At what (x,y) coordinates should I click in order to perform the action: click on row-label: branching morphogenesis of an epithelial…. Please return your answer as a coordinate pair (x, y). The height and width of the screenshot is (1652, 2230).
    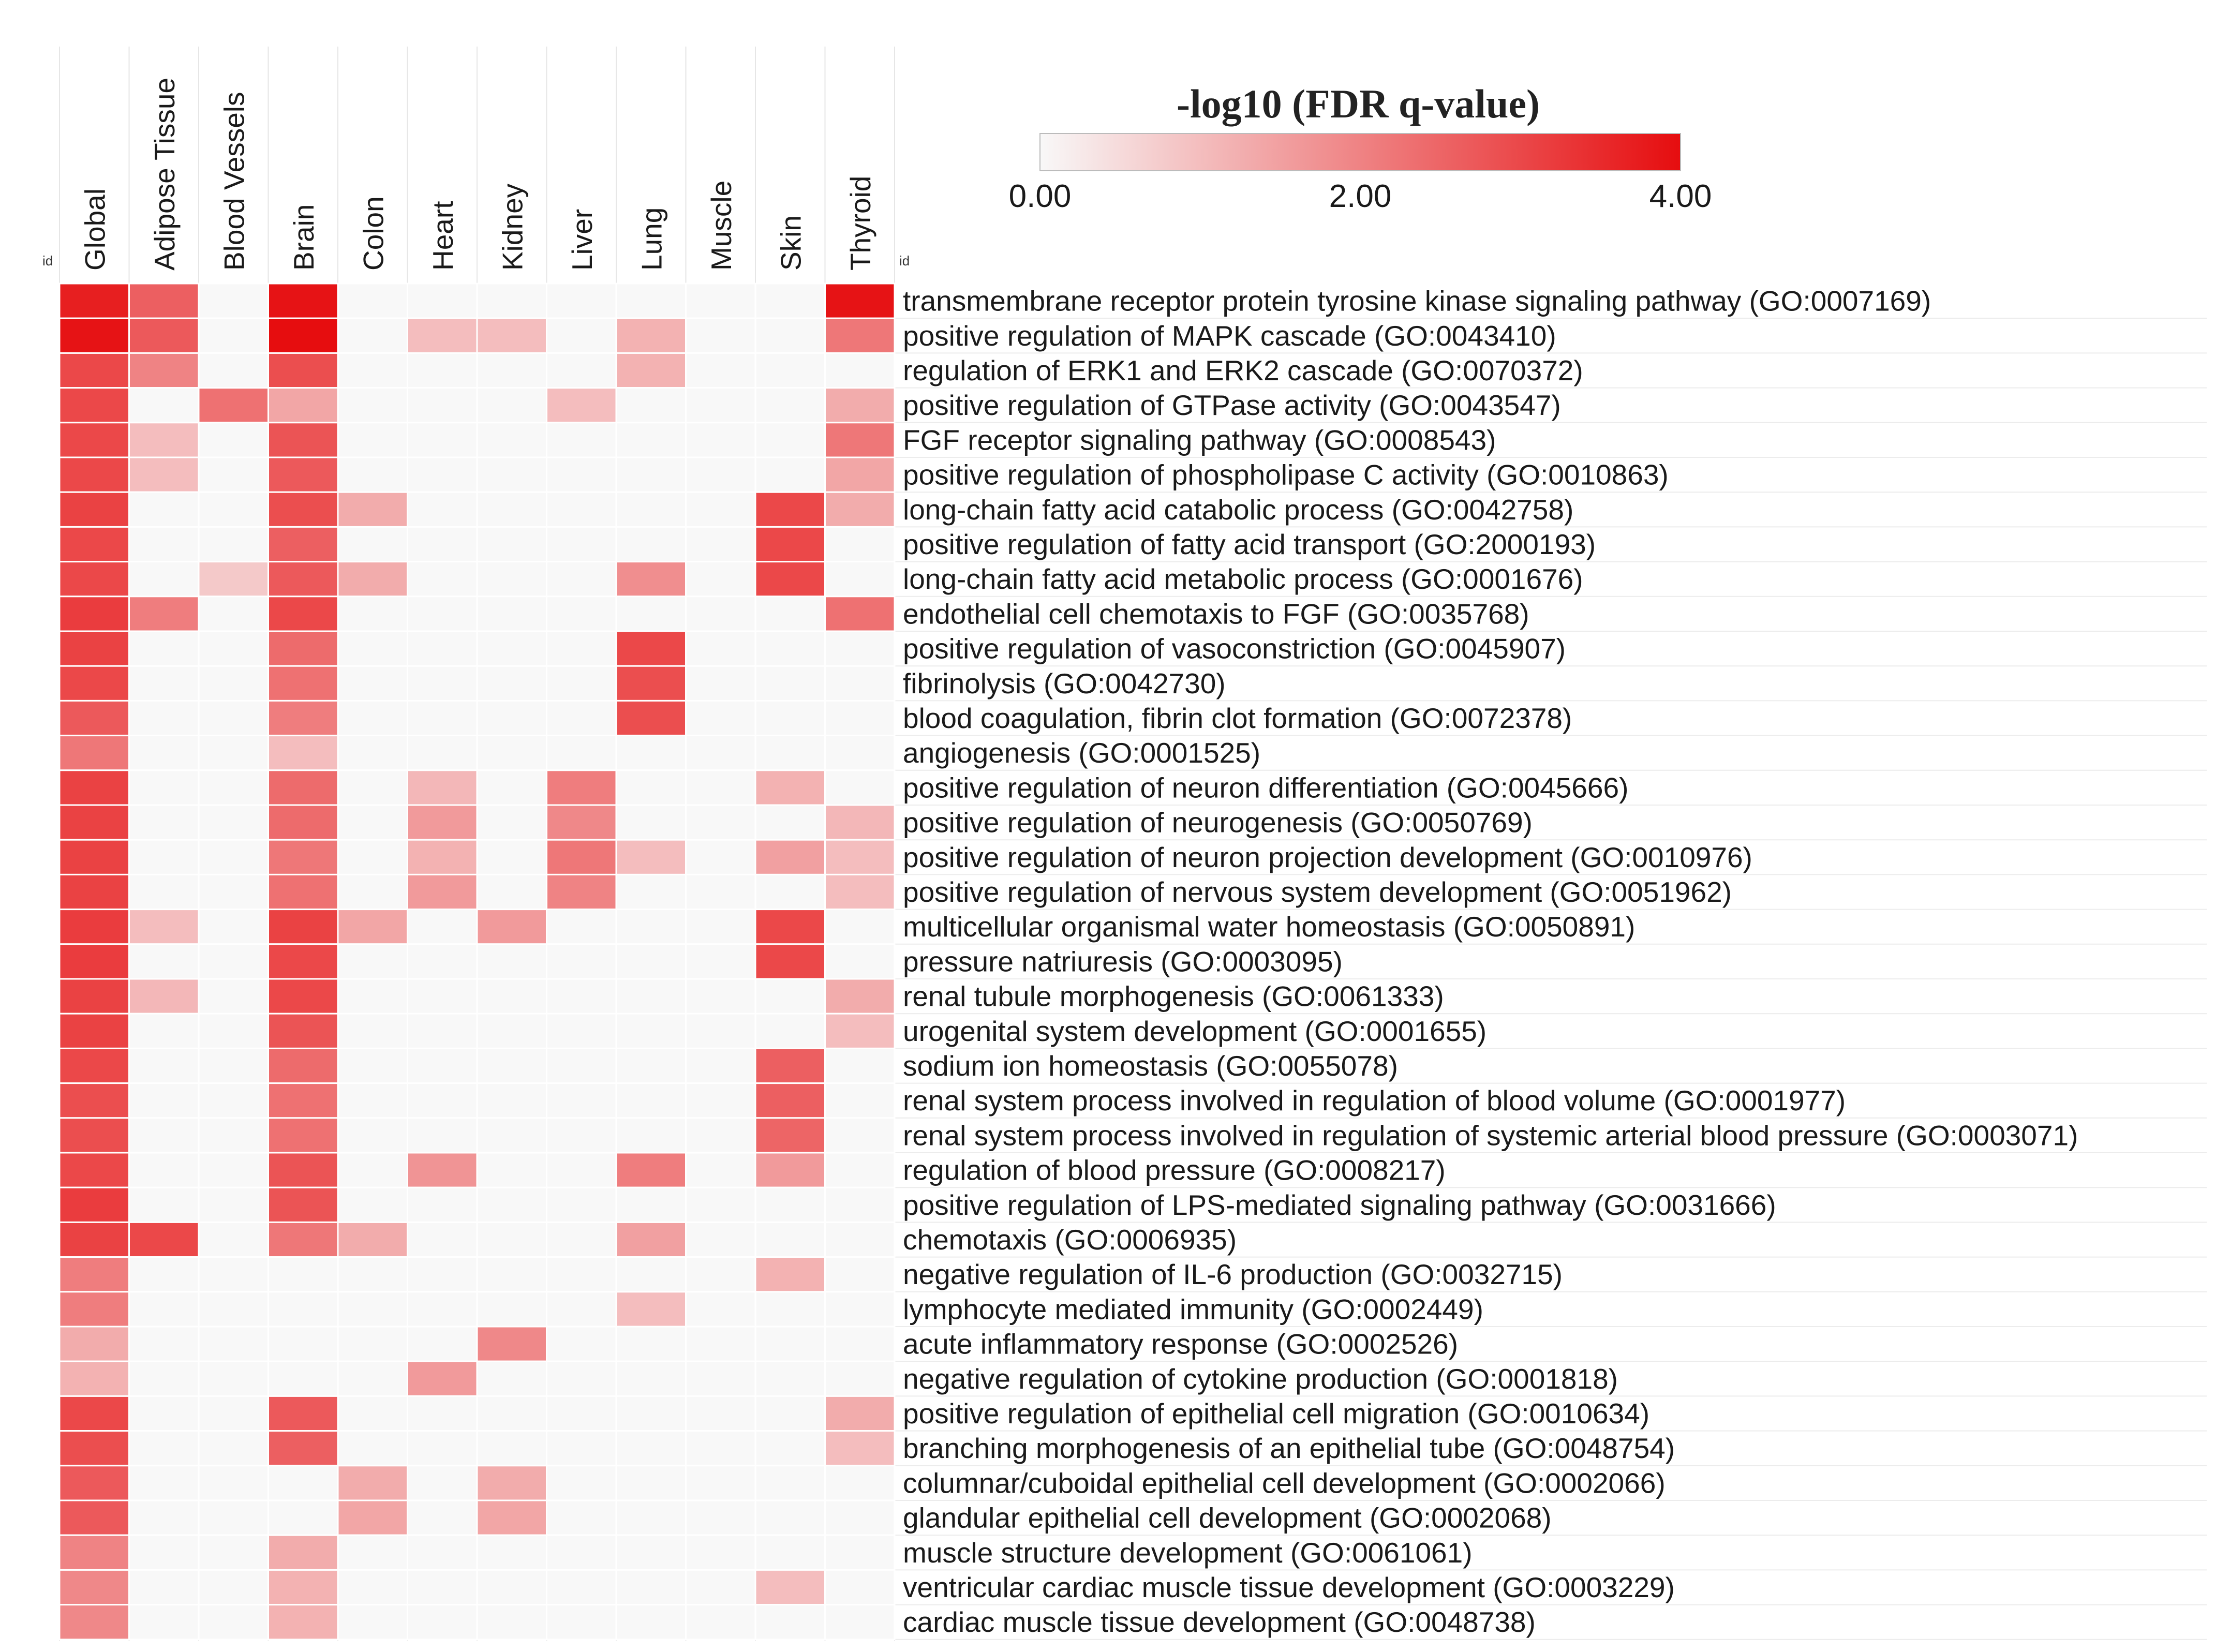
    Looking at the image, I should click on (1289, 1448).